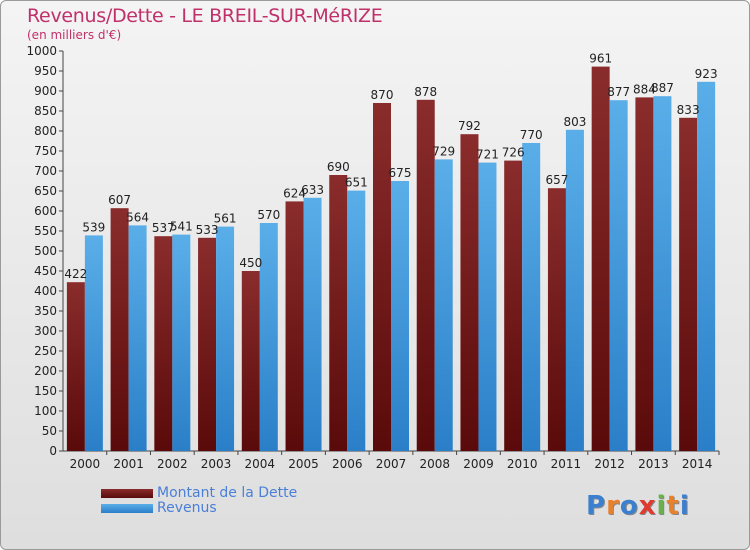 The height and width of the screenshot is (550, 750). I want to click on data-label-revenus-2013: 887, so click(662, 88).